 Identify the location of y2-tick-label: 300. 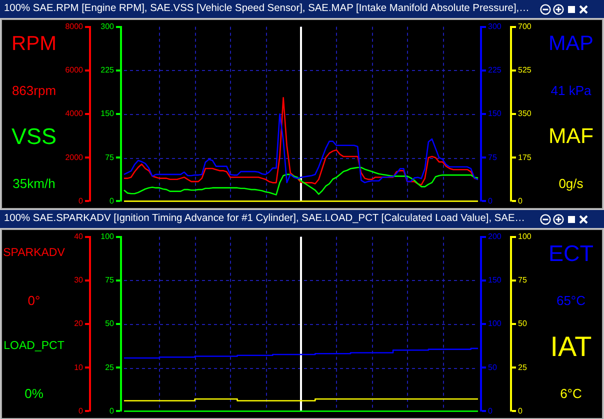
(107, 27).